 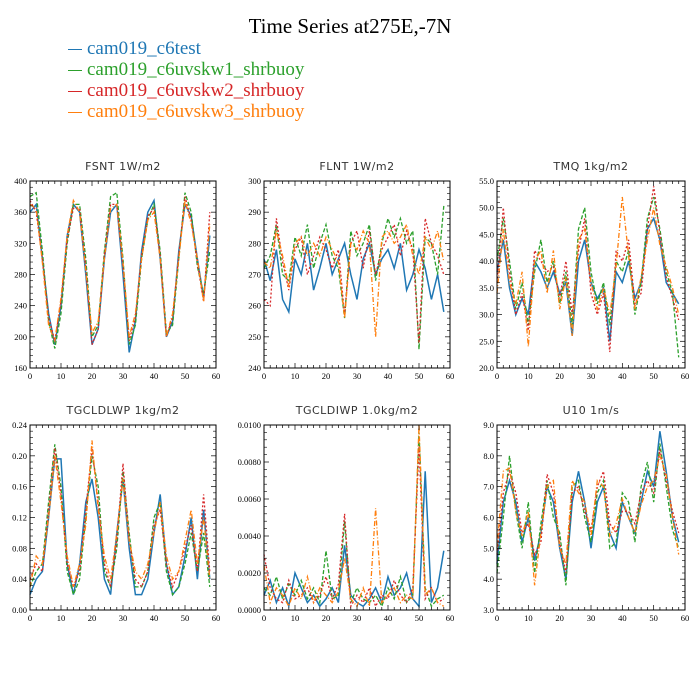 I want to click on y-tick-label: 0.0080, so click(x=249, y=462).